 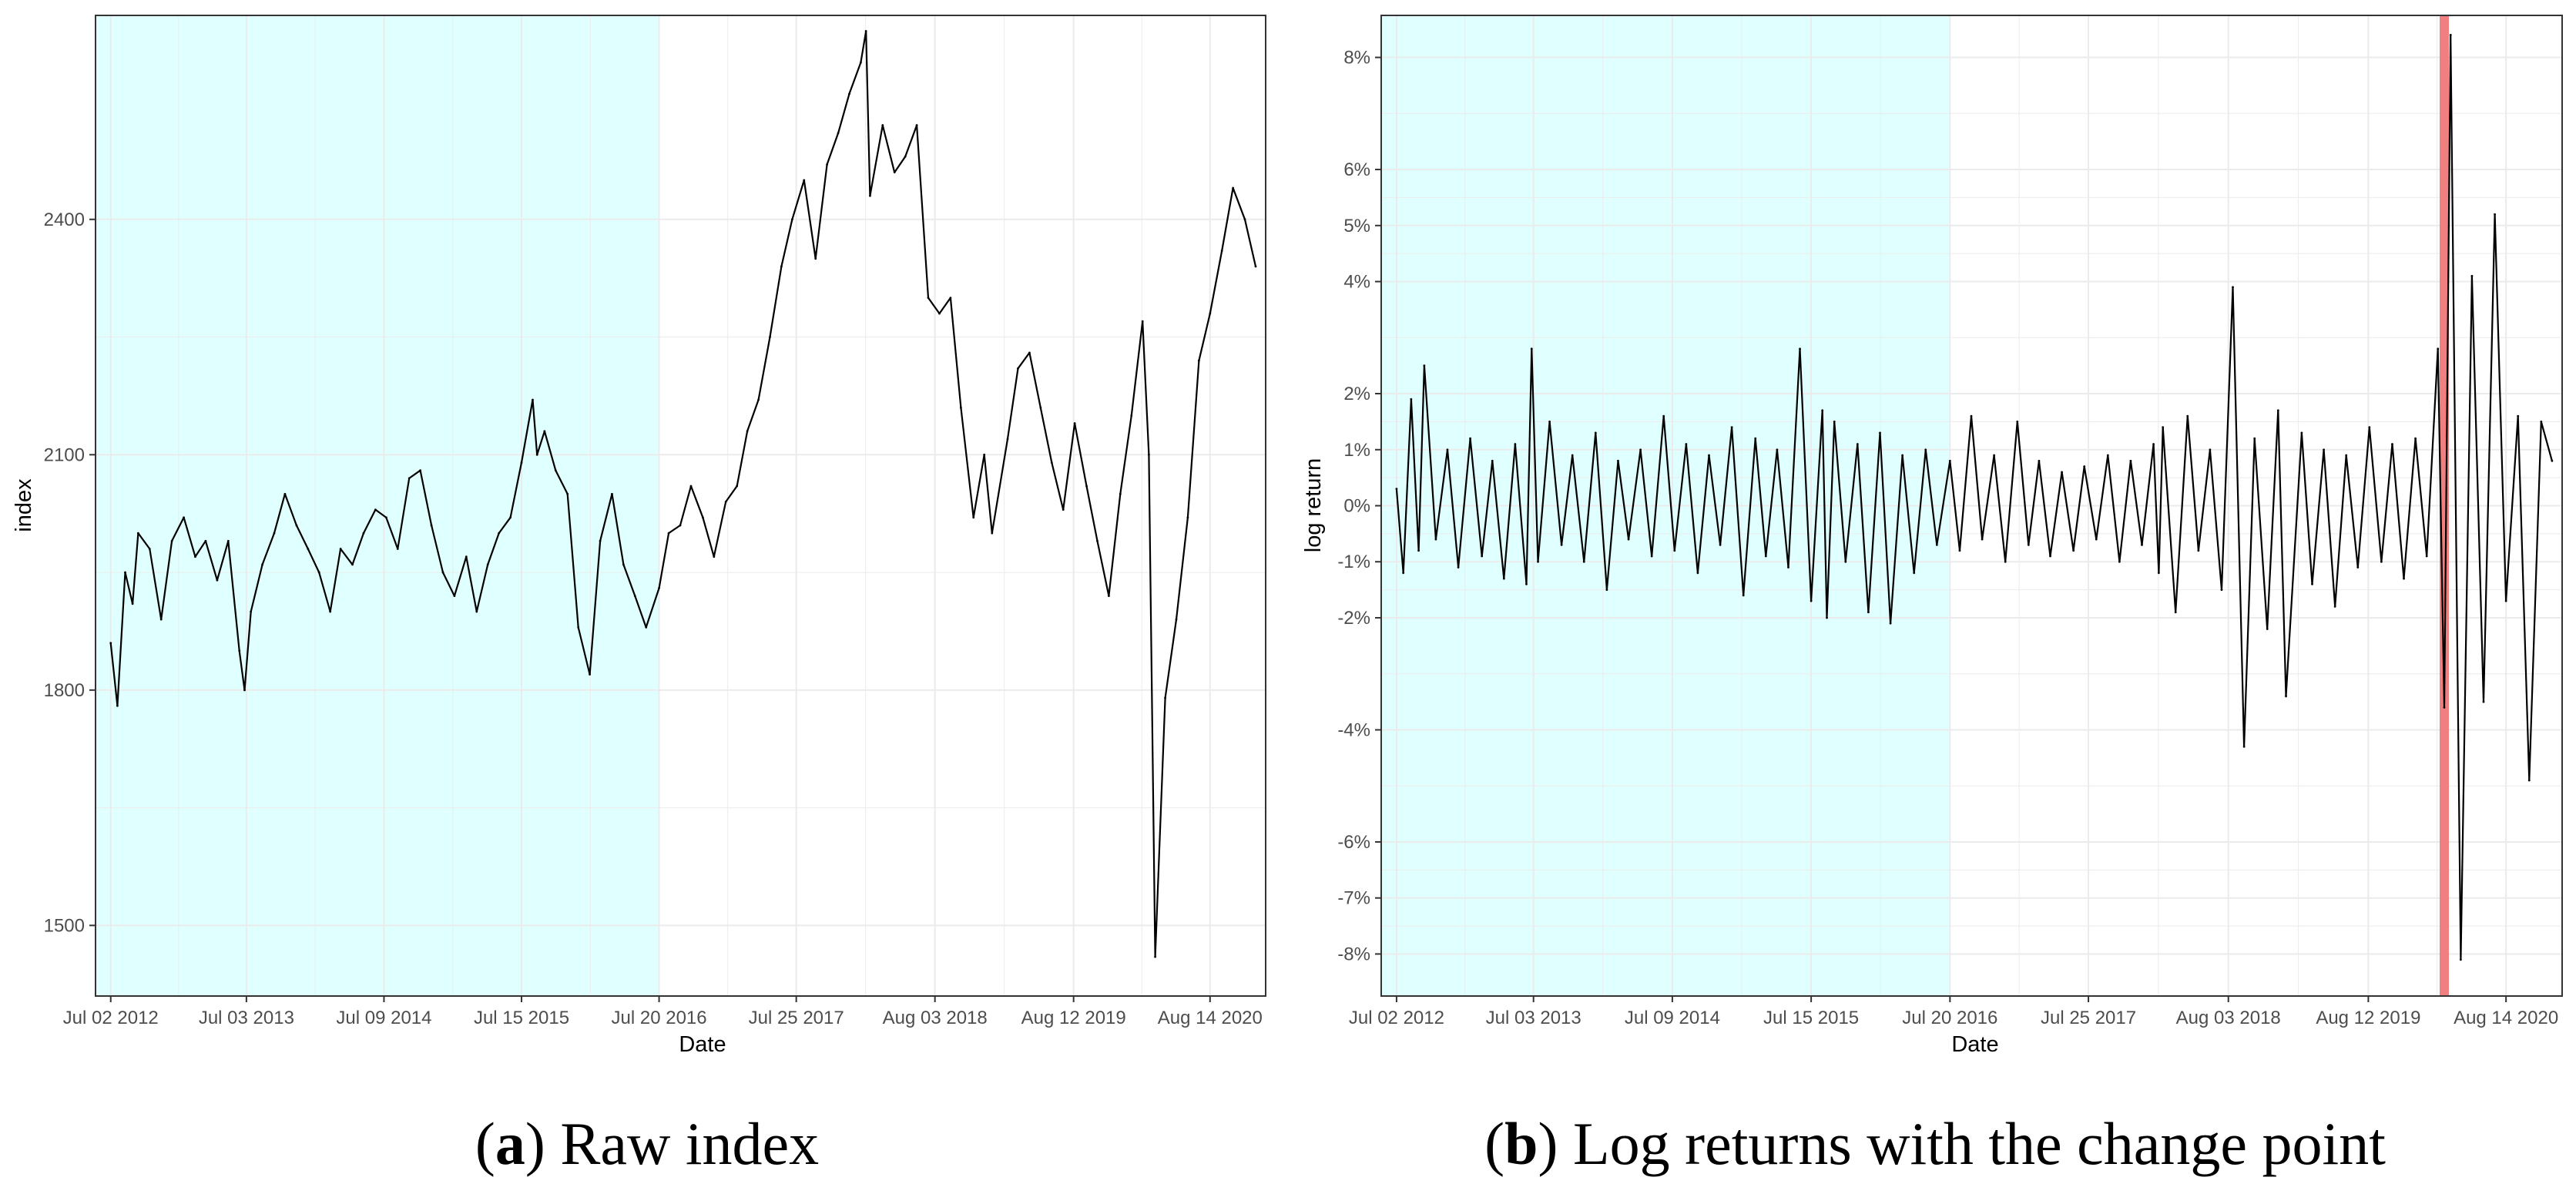 I want to click on x-tick-label: Aug 03 2018, so click(x=935, y=1018).